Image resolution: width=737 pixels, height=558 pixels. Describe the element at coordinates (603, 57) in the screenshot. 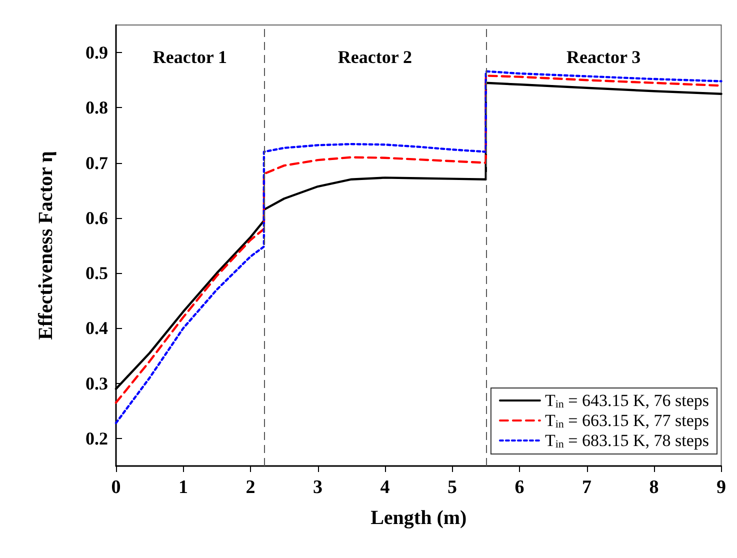

I see `annotation: Reactor 3` at that location.